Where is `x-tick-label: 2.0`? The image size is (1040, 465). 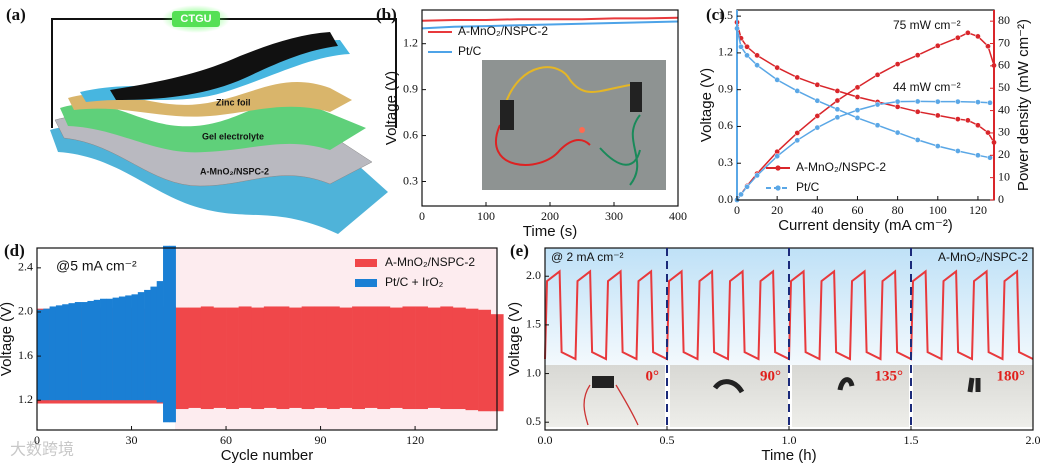 x-tick-label: 2.0 is located at coordinates (1033, 440).